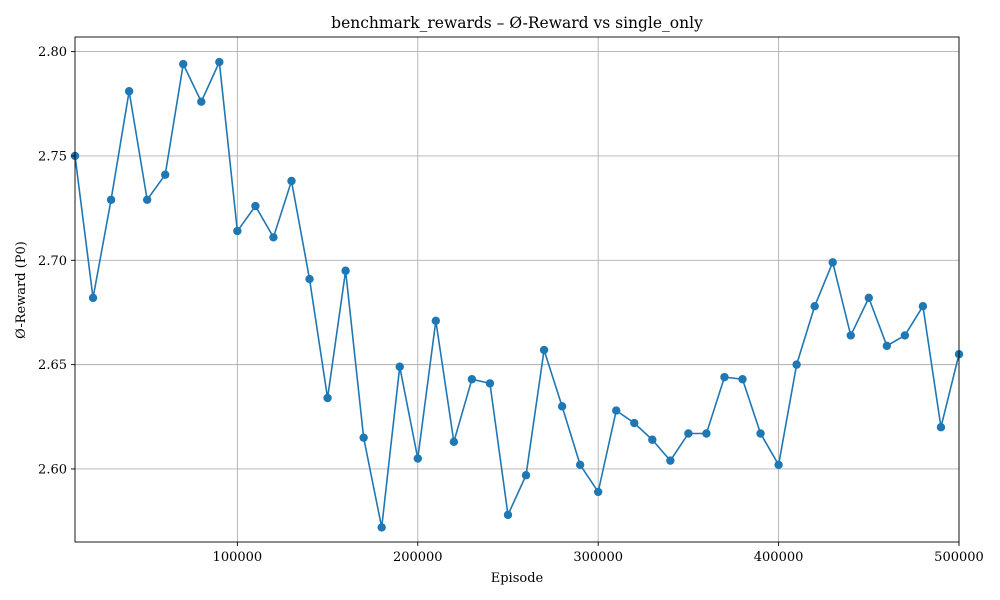 Image resolution: width=1000 pixels, height=600 pixels. What do you see at coordinates (52, 365) in the screenshot?
I see `y-tick-label: 2.65` at bounding box center [52, 365].